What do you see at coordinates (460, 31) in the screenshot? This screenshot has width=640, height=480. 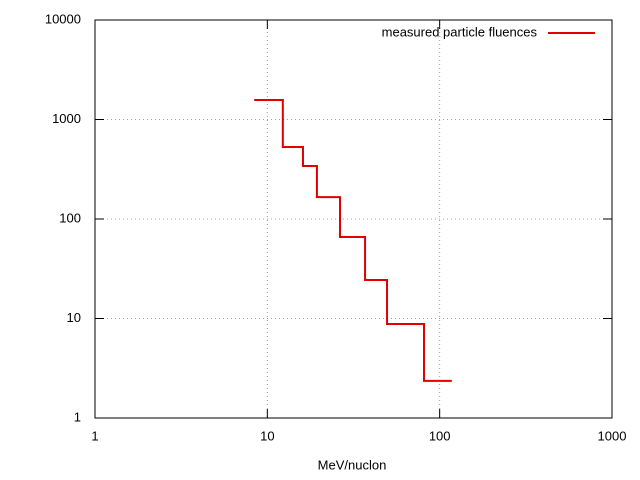 I see `legend-label: measured particle fluences` at bounding box center [460, 31].